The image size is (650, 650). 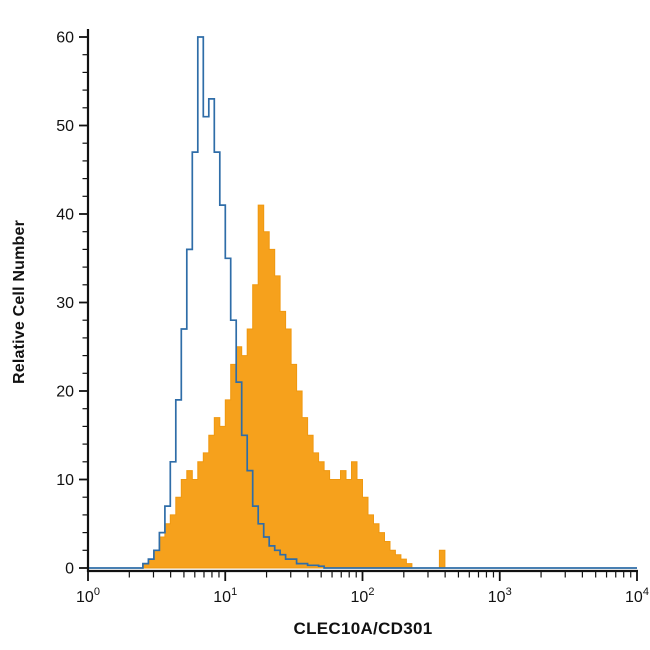 I want to click on y-tick-label: 20, so click(x=65, y=392).